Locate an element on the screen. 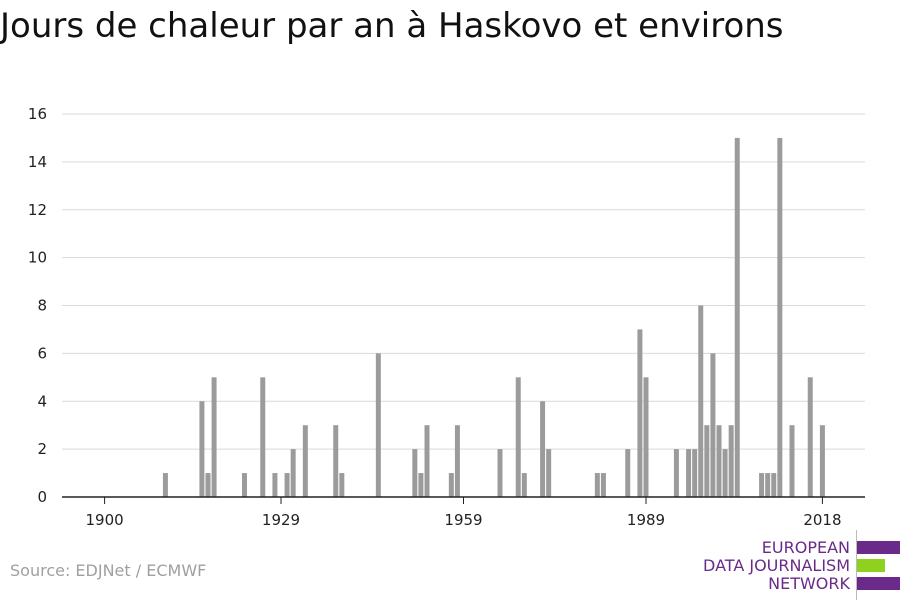 Image resolution: width=900 pixels, height=600 pixels. bar-1989 is located at coordinates (646, 437).